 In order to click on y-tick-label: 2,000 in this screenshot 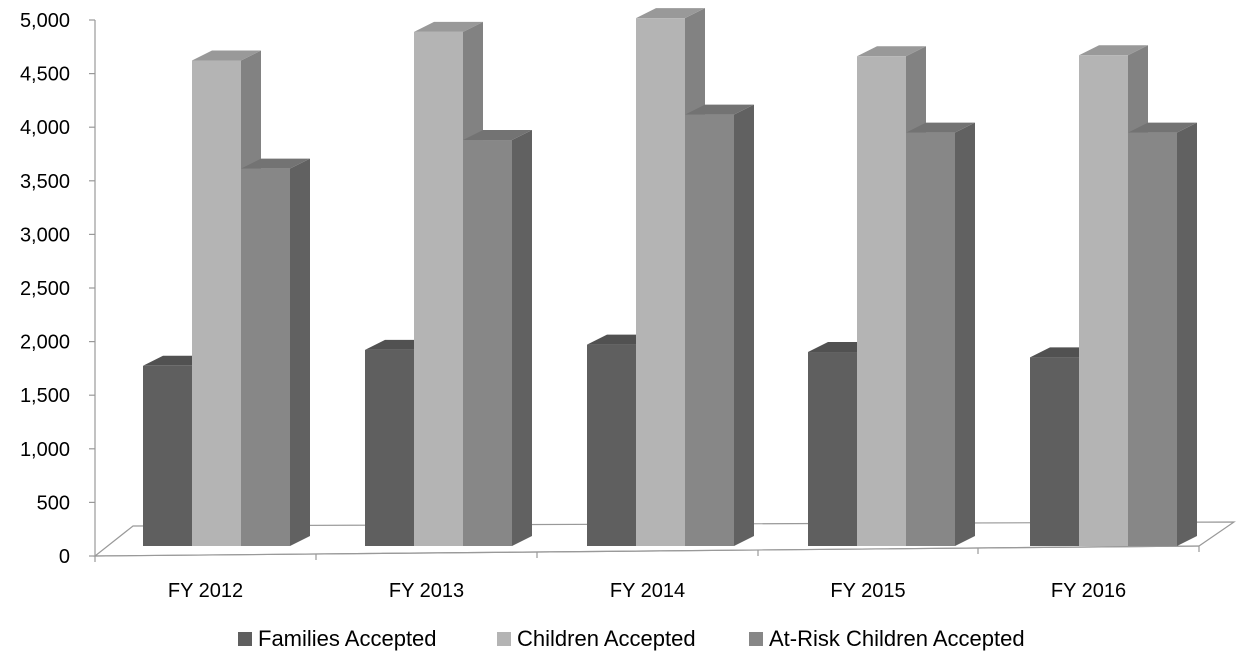, I will do `click(45, 343)`.